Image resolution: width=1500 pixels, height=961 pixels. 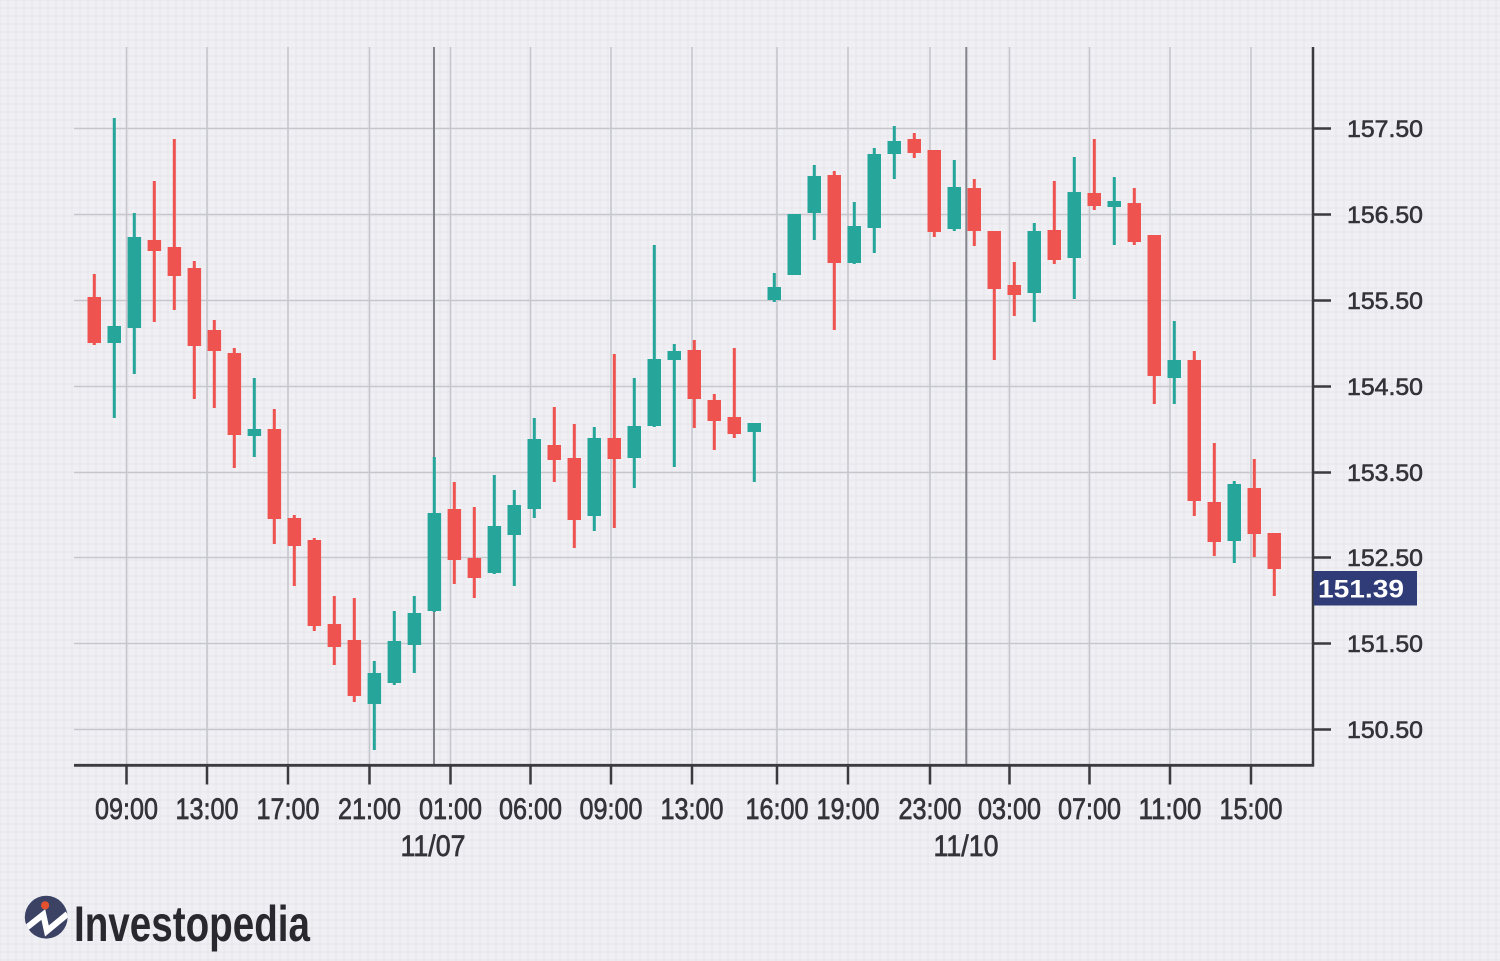 What do you see at coordinates (1385, 215) in the screenshot?
I see `svg-text: 156.50` at bounding box center [1385, 215].